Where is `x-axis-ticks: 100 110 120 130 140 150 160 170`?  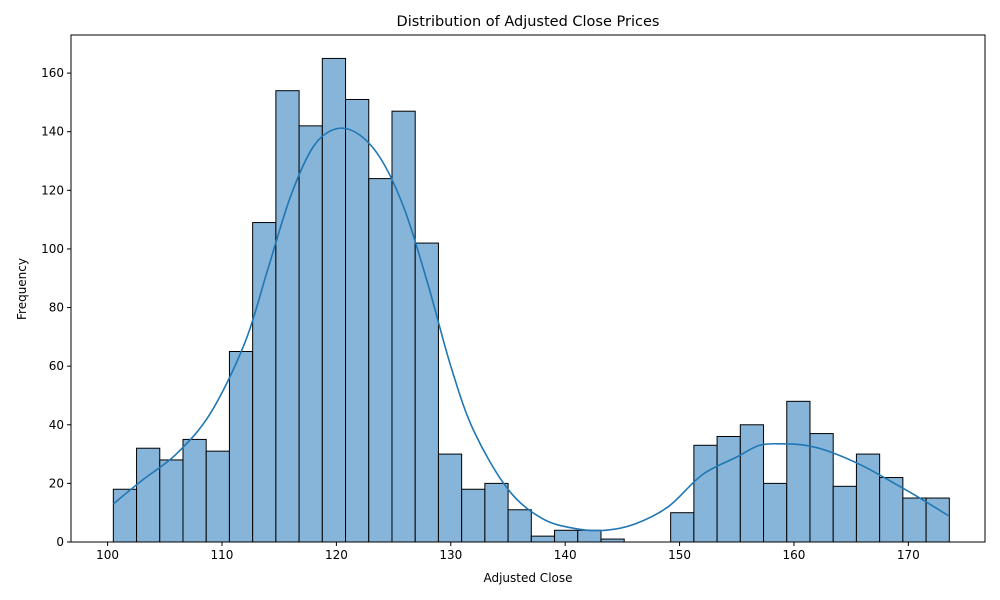 x-axis-ticks: 100 110 120 130 140 150 160 170 is located at coordinates (508, 552).